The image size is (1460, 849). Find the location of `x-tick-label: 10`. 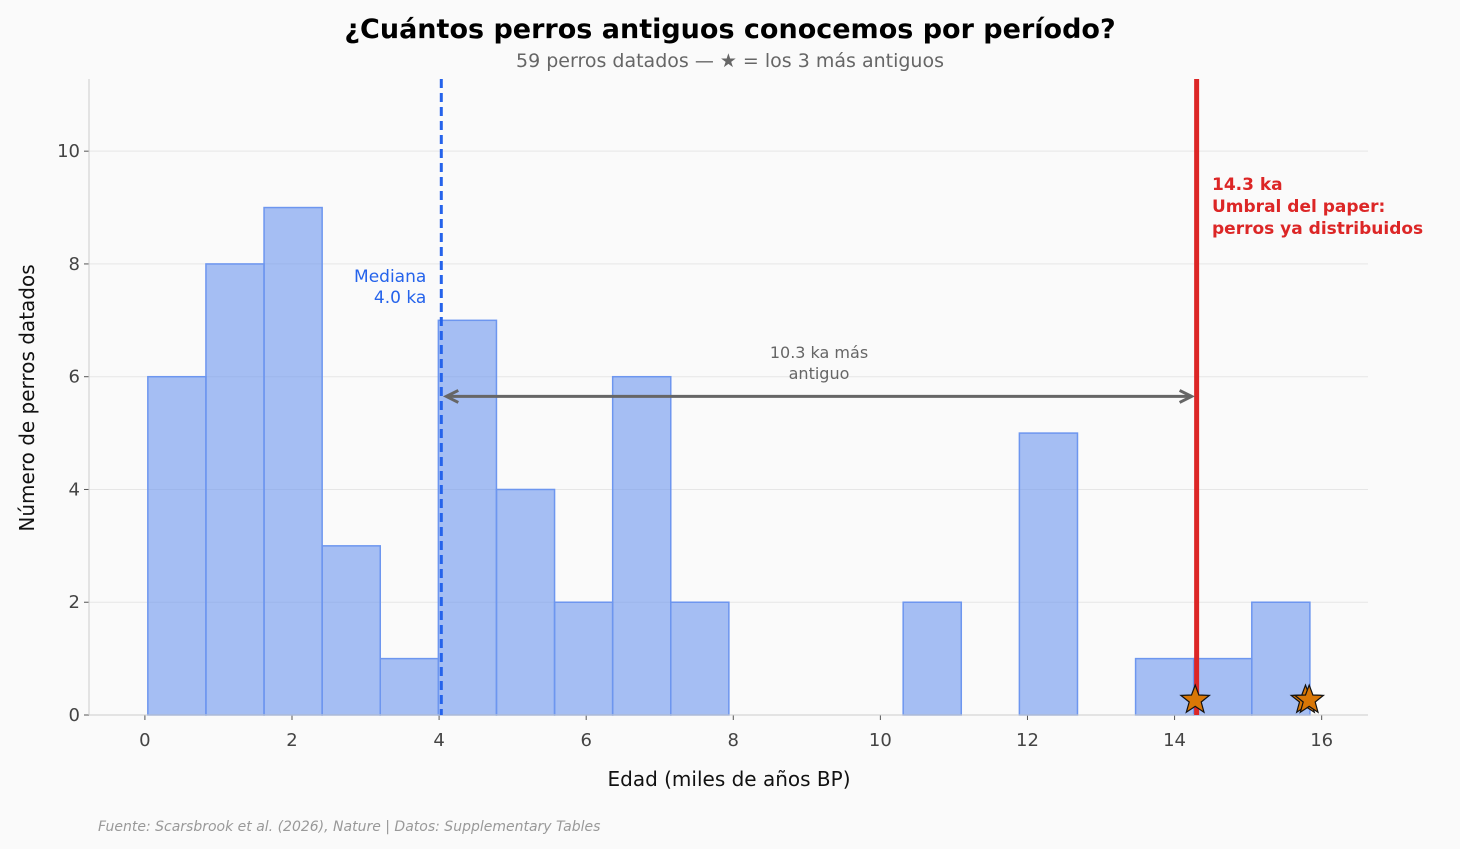

x-tick-label: 10 is located at coordinates (880, 740).